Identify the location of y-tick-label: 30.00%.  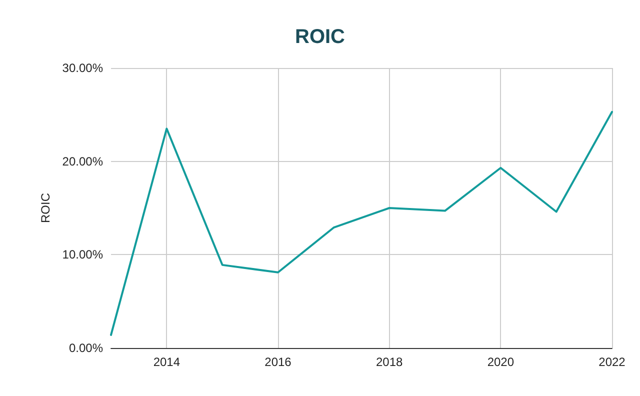
(83, 68).